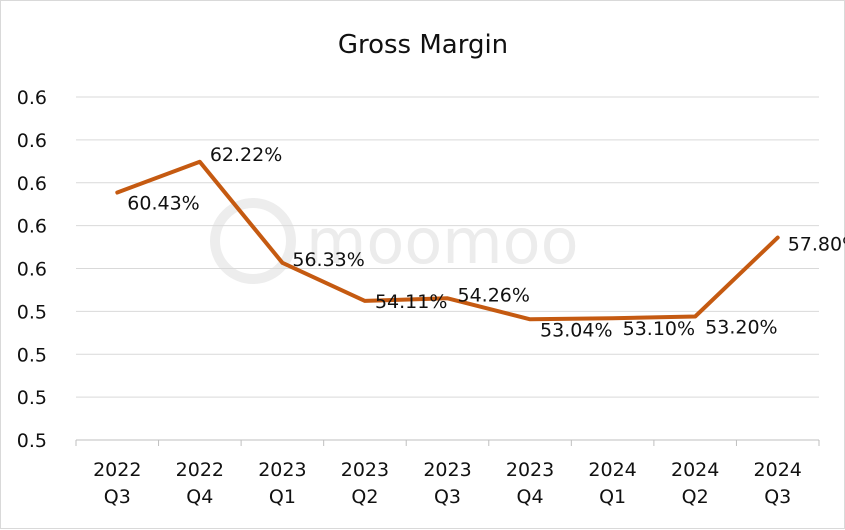 The image size is (845, 530). Describe the element at coordinates (612, 483) in the screenshot. I see `x-tick-label: 2024 Q1` at that location.